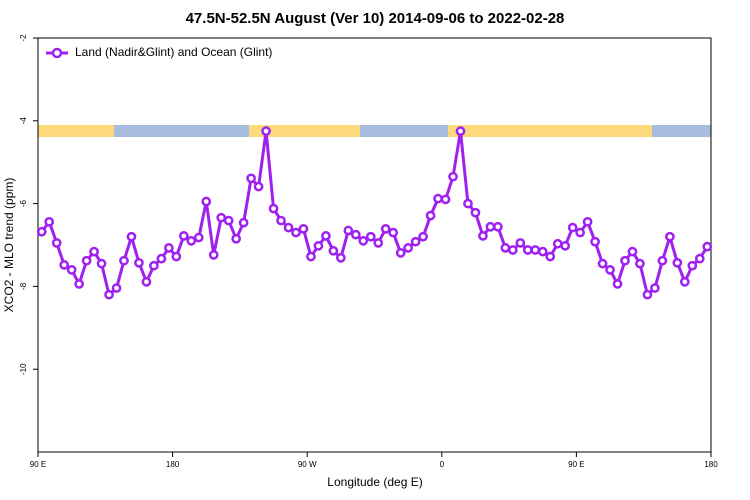  Describe the element at coordinates (374, 482) in the screenshot. I see `x-axis-label: Longitude (deg E)` at that location.